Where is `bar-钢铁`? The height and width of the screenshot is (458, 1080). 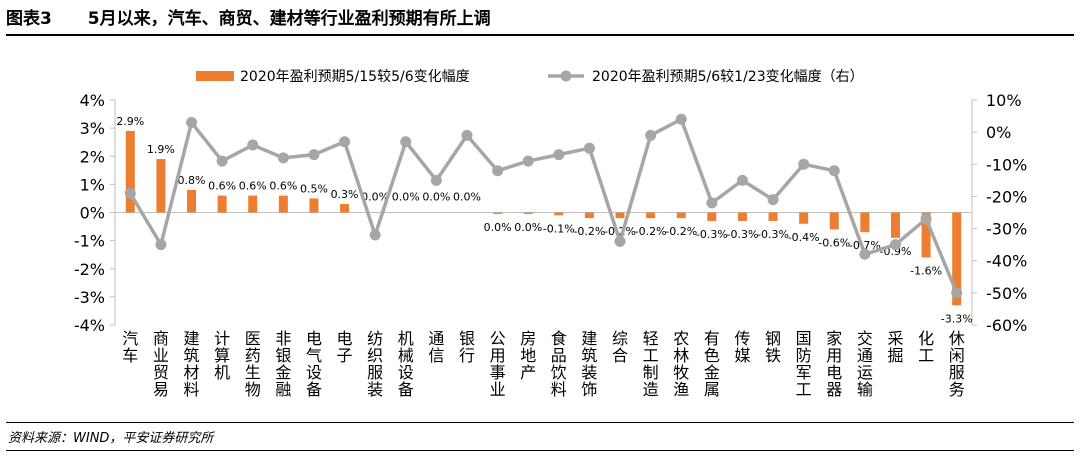 bar-钢铁 is located at coordinates (773, 216).